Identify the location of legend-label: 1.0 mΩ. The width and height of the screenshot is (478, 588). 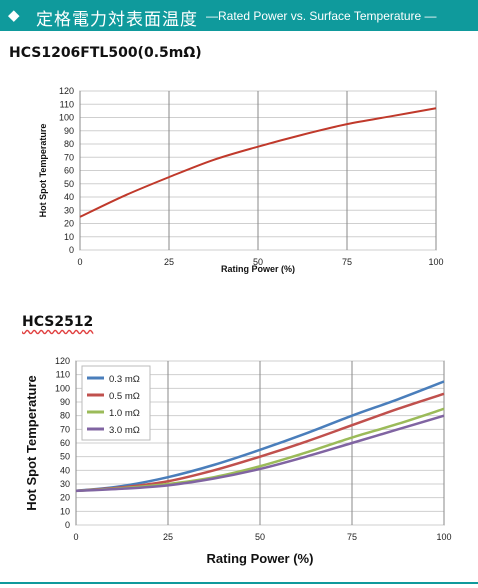
(124, 413).